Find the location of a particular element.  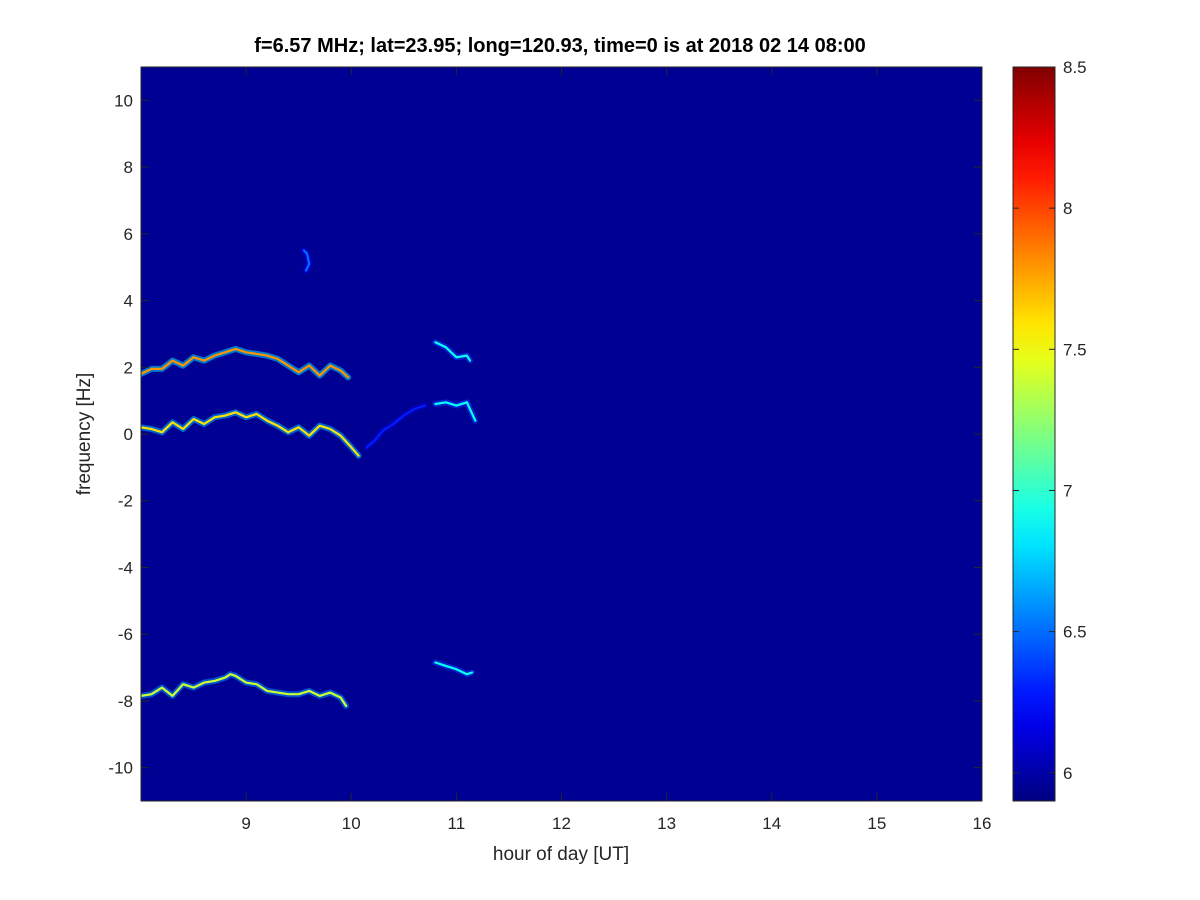

colorbar-tick-label: 8 is located at coordinates (1067, 208).